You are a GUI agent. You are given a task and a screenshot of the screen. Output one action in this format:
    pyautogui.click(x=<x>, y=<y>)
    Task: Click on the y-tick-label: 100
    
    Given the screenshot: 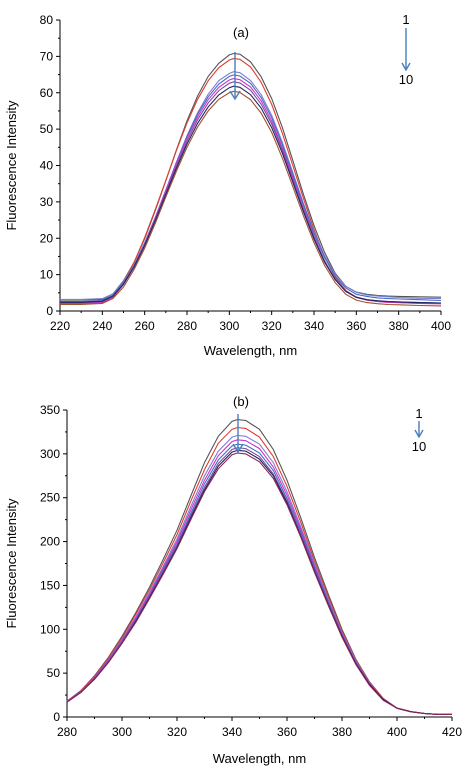 What is the action you would take?
    pyautogui.click(x=50, y=629)
    